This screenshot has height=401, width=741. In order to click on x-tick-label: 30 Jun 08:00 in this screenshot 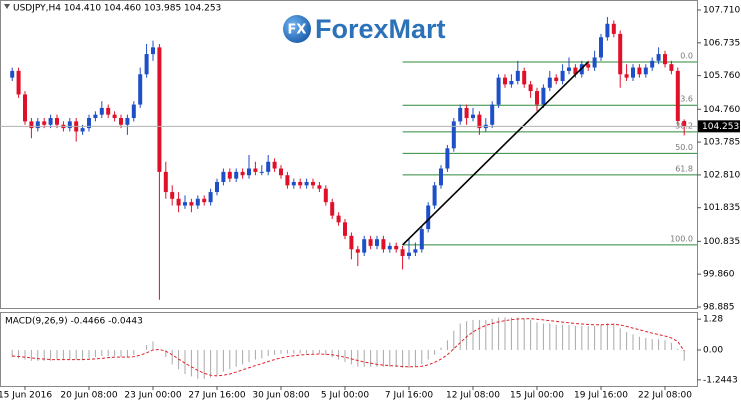, I will do `click(280, 396)`.